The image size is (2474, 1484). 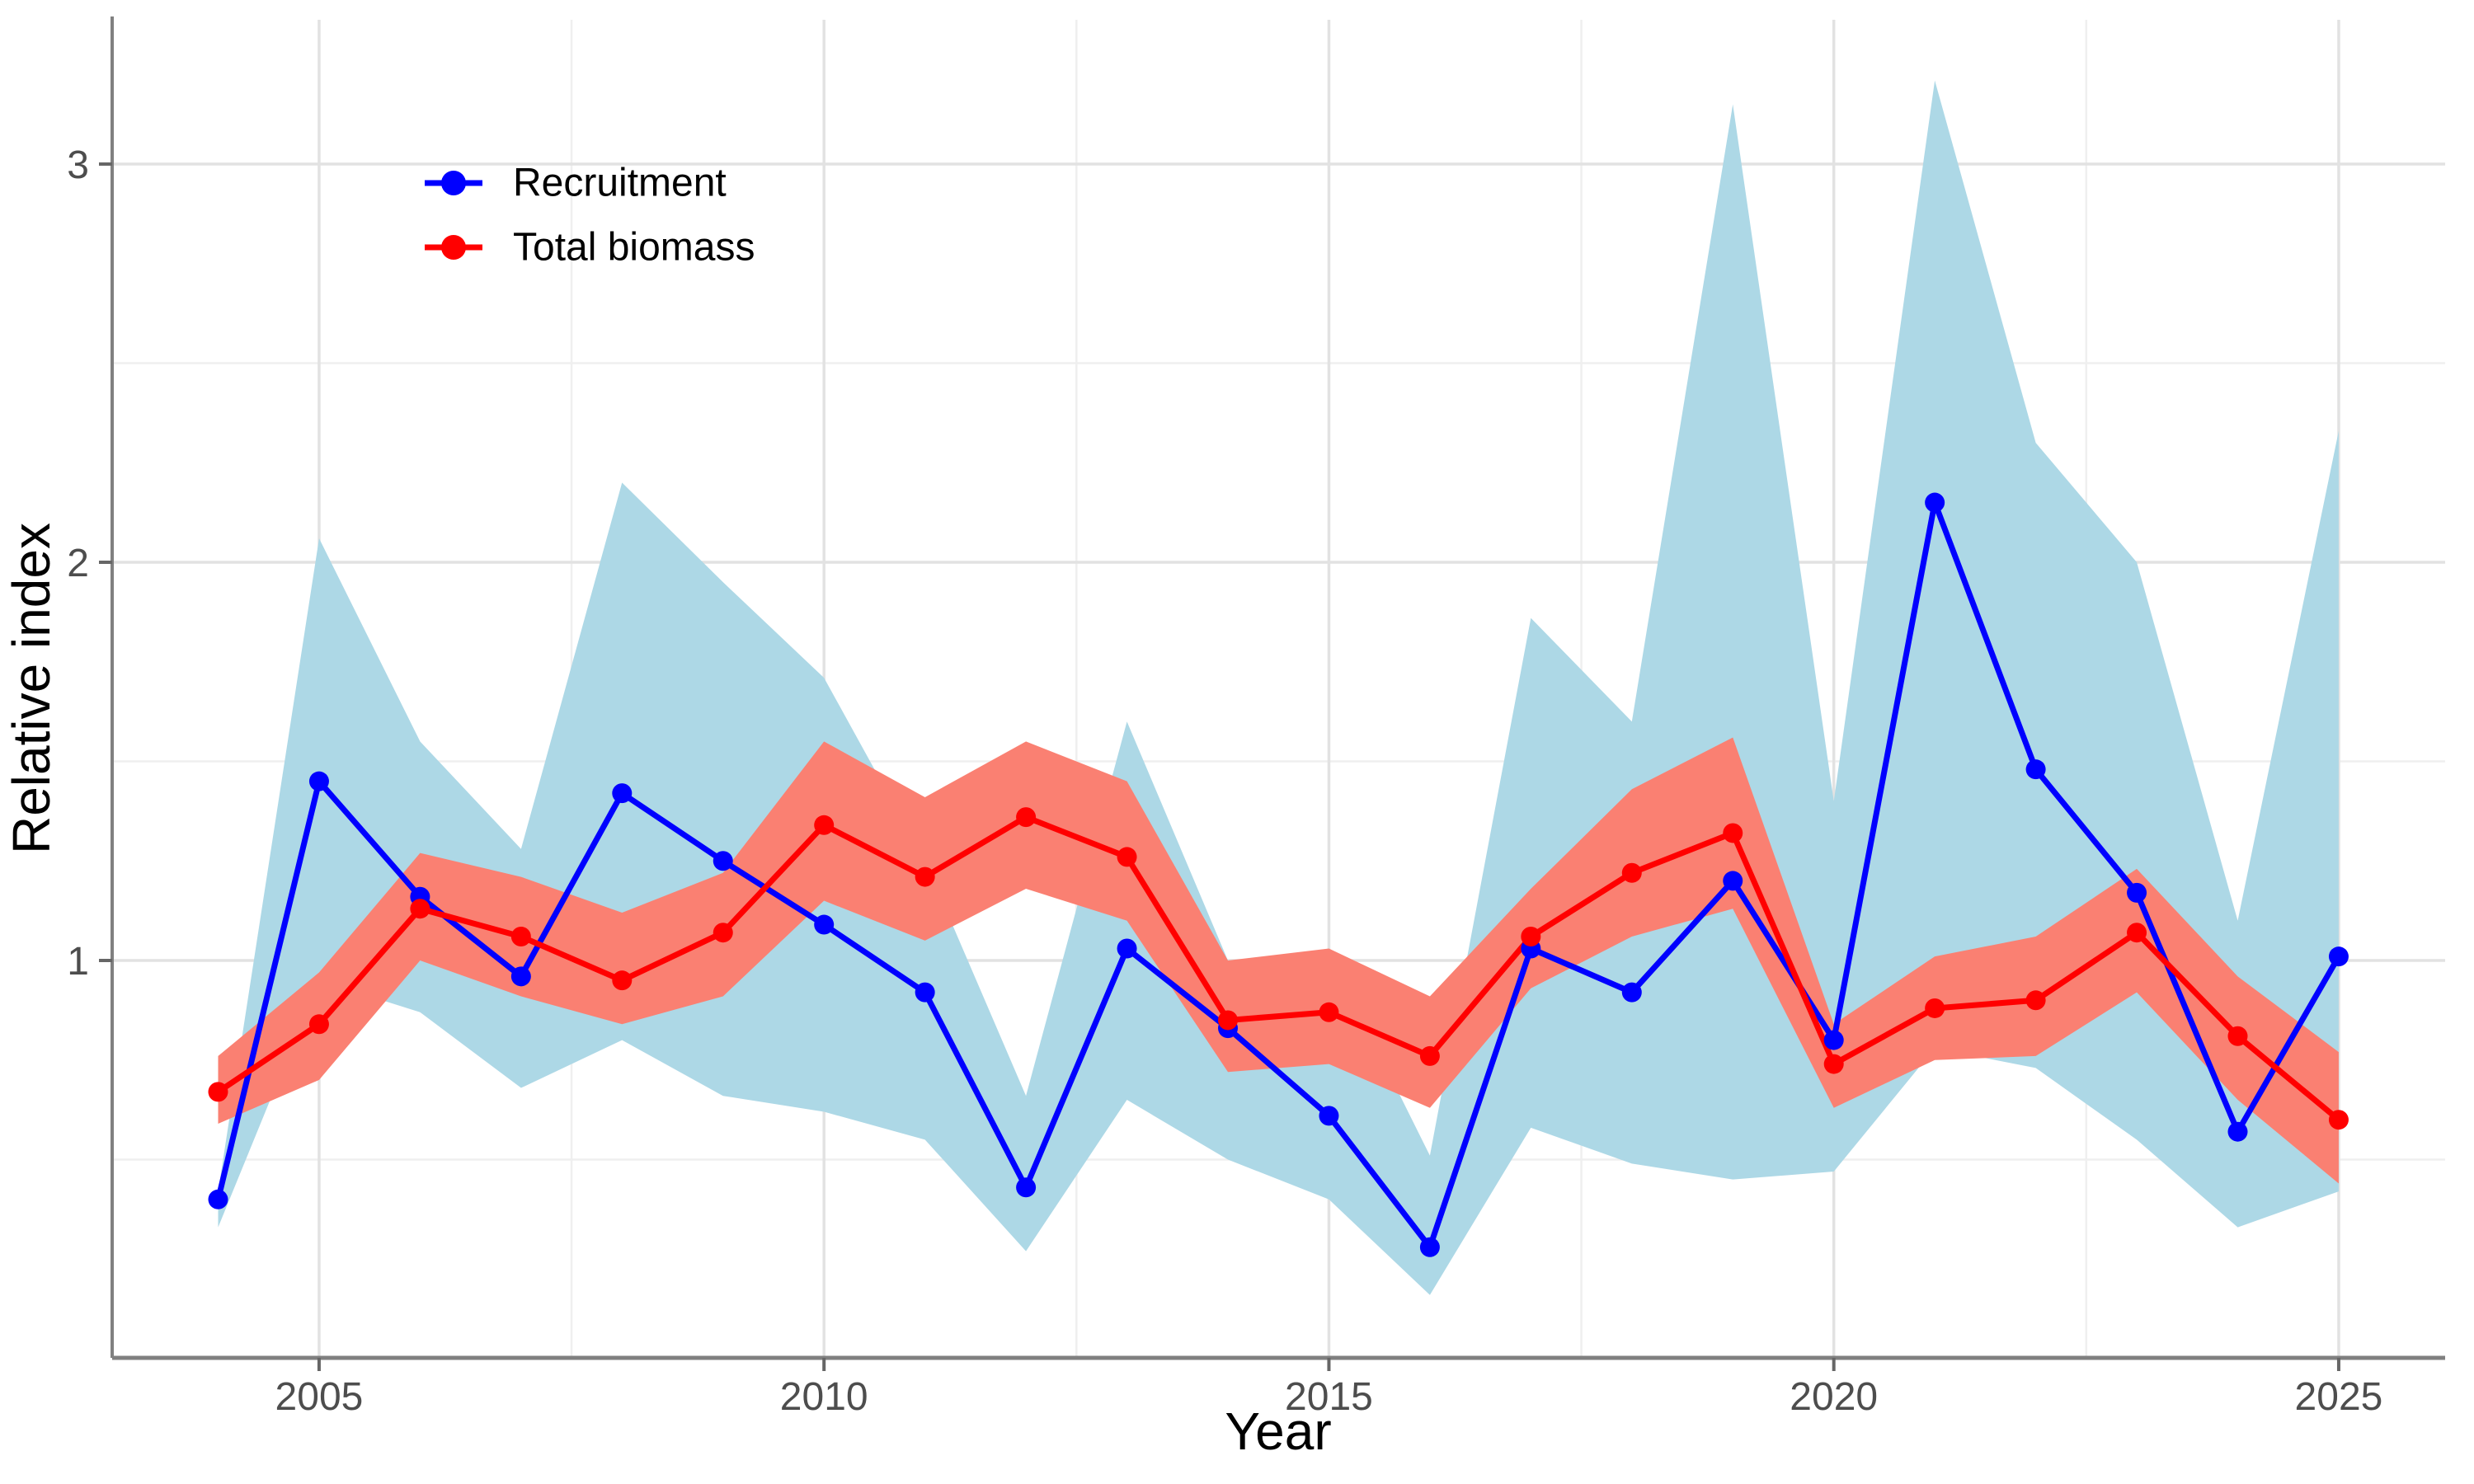 What do you see at coordinates (78, 165) in the screenshot?
I see `y-tick-label: 3` at bounding box center [78, 165].